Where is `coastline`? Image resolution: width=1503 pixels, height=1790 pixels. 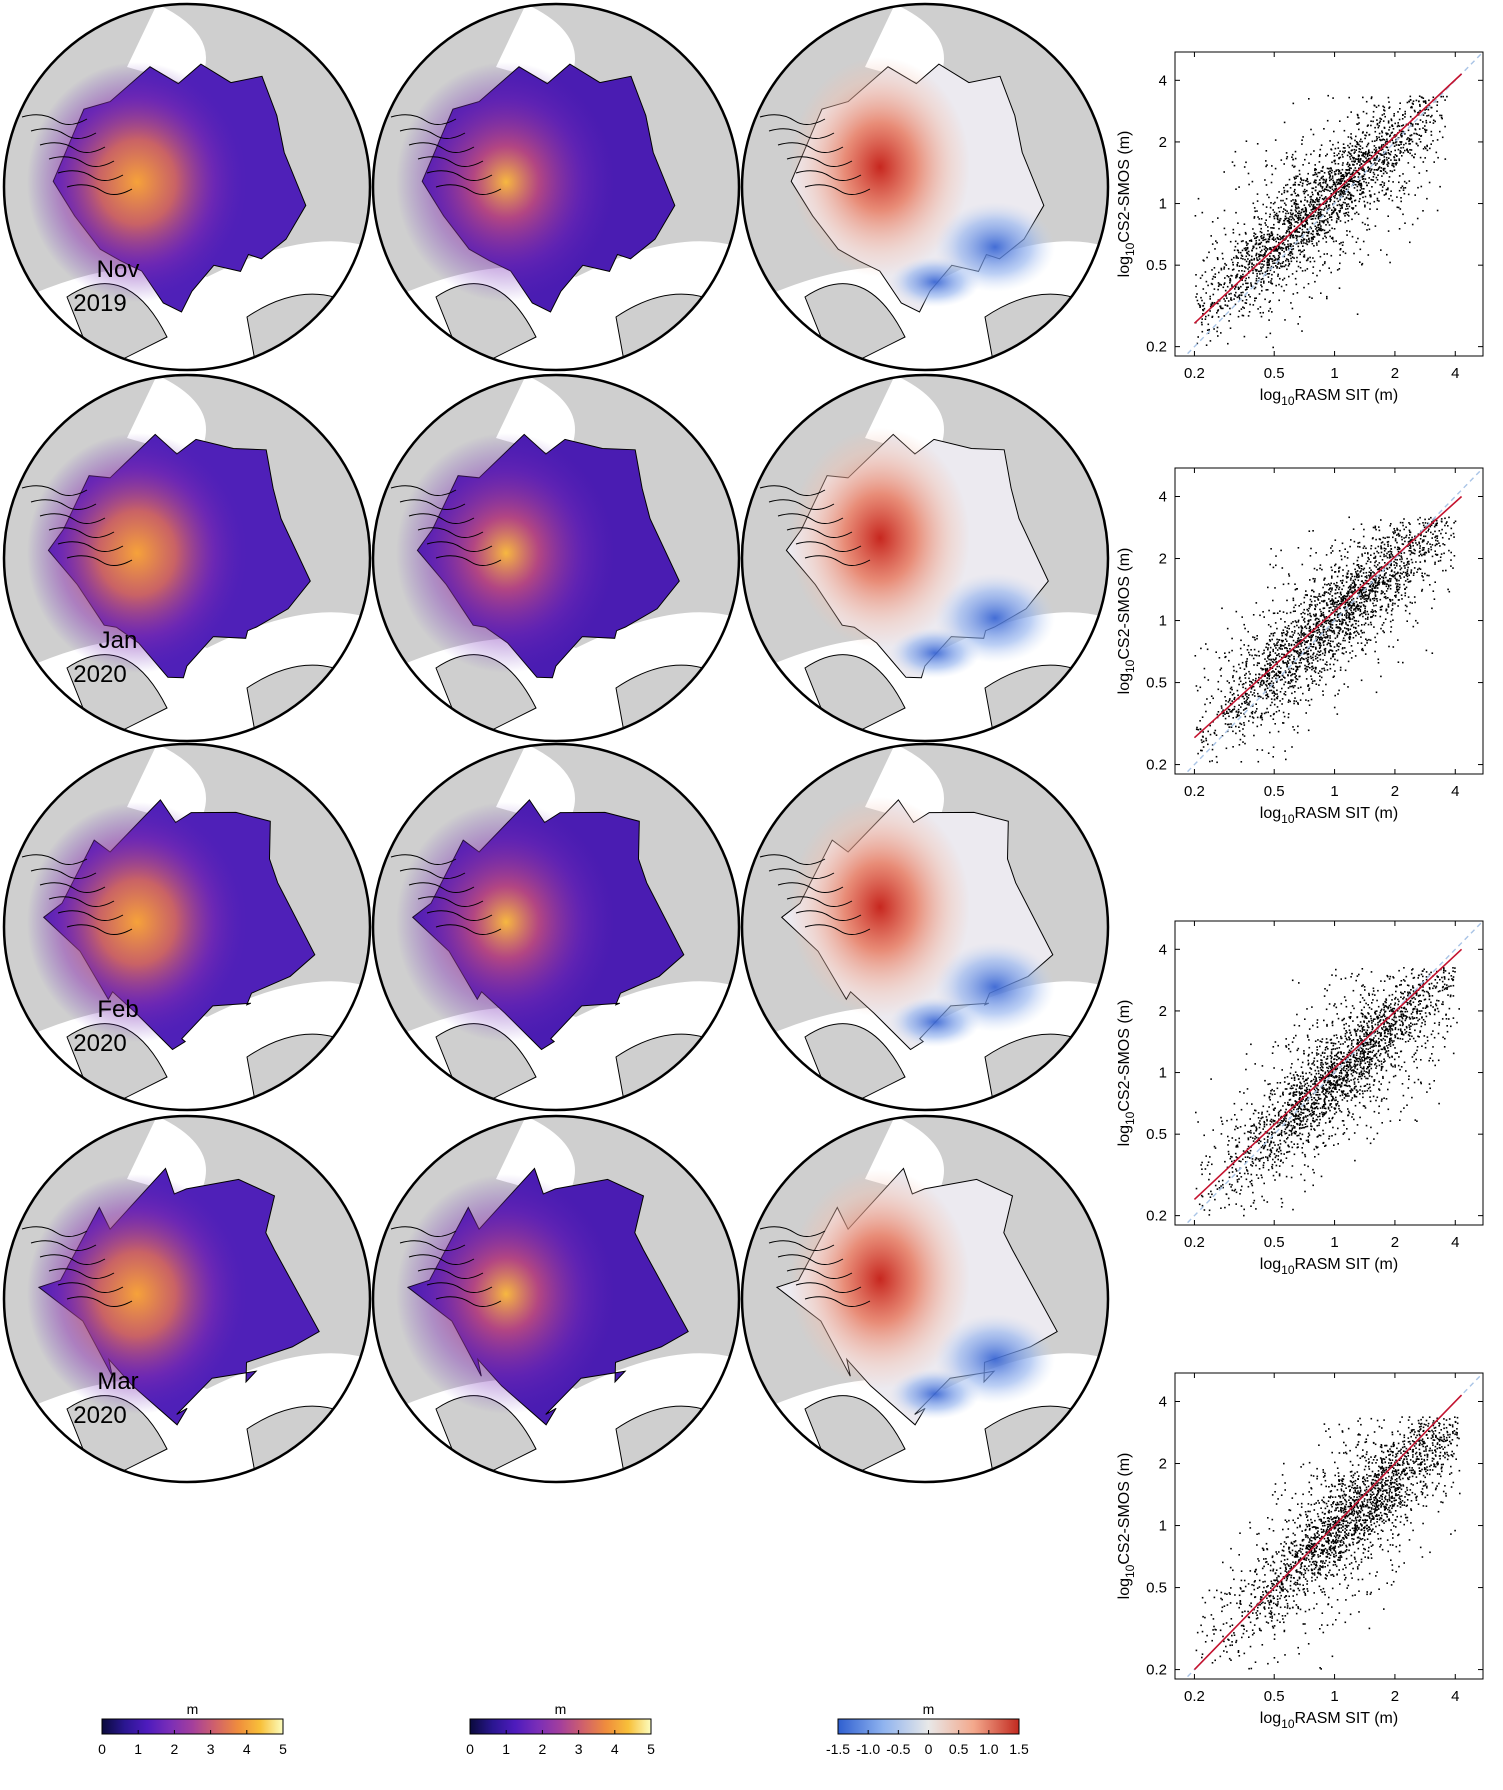
coastline is located at coordinates (810, 518).